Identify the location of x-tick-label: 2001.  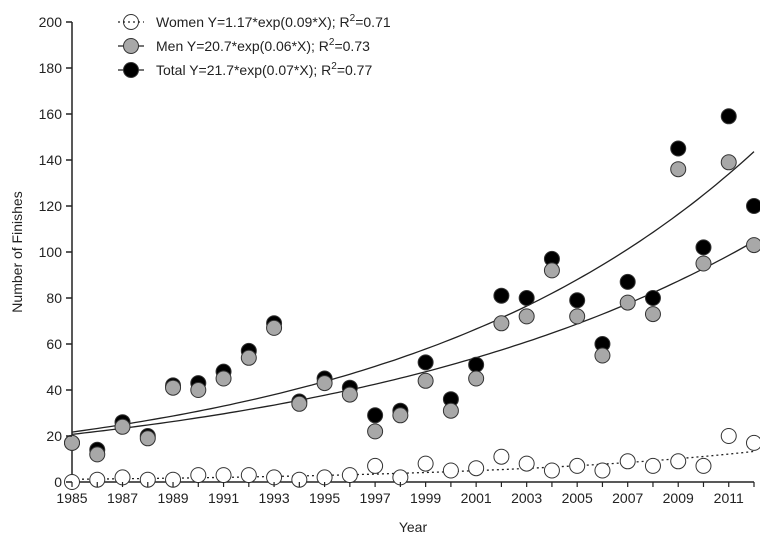
(476, 498).